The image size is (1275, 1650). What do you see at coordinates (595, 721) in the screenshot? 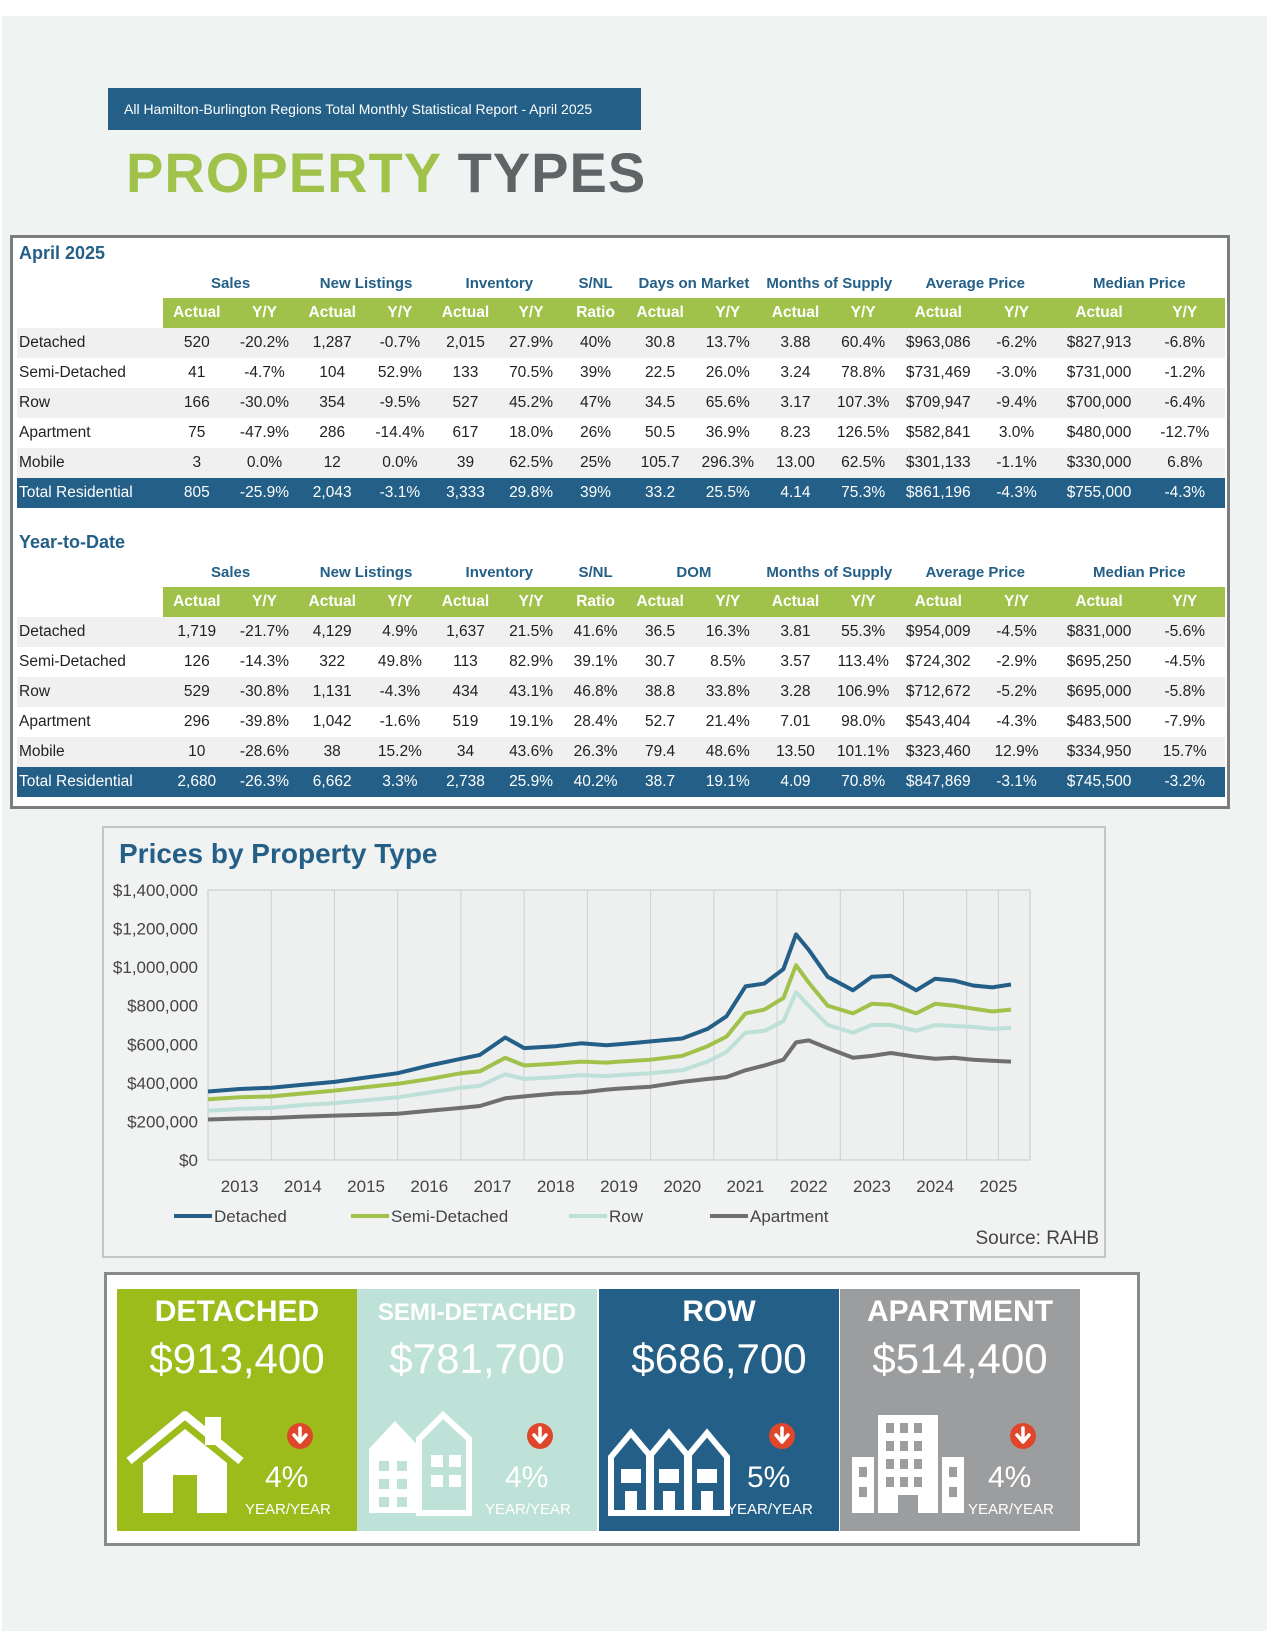
I see `table-cell: 28.4%` at bounding box center [595, 721].